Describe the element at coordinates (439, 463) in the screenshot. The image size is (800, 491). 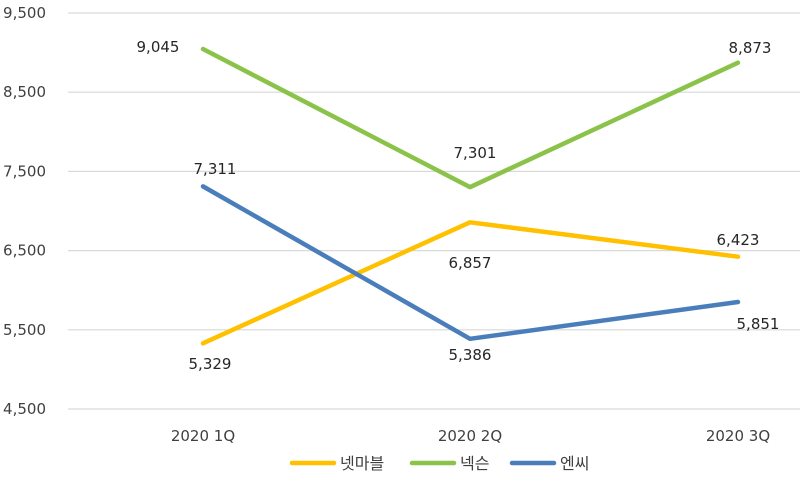
I see `legend: 넷마블 넥슨 엔씨` at that location.